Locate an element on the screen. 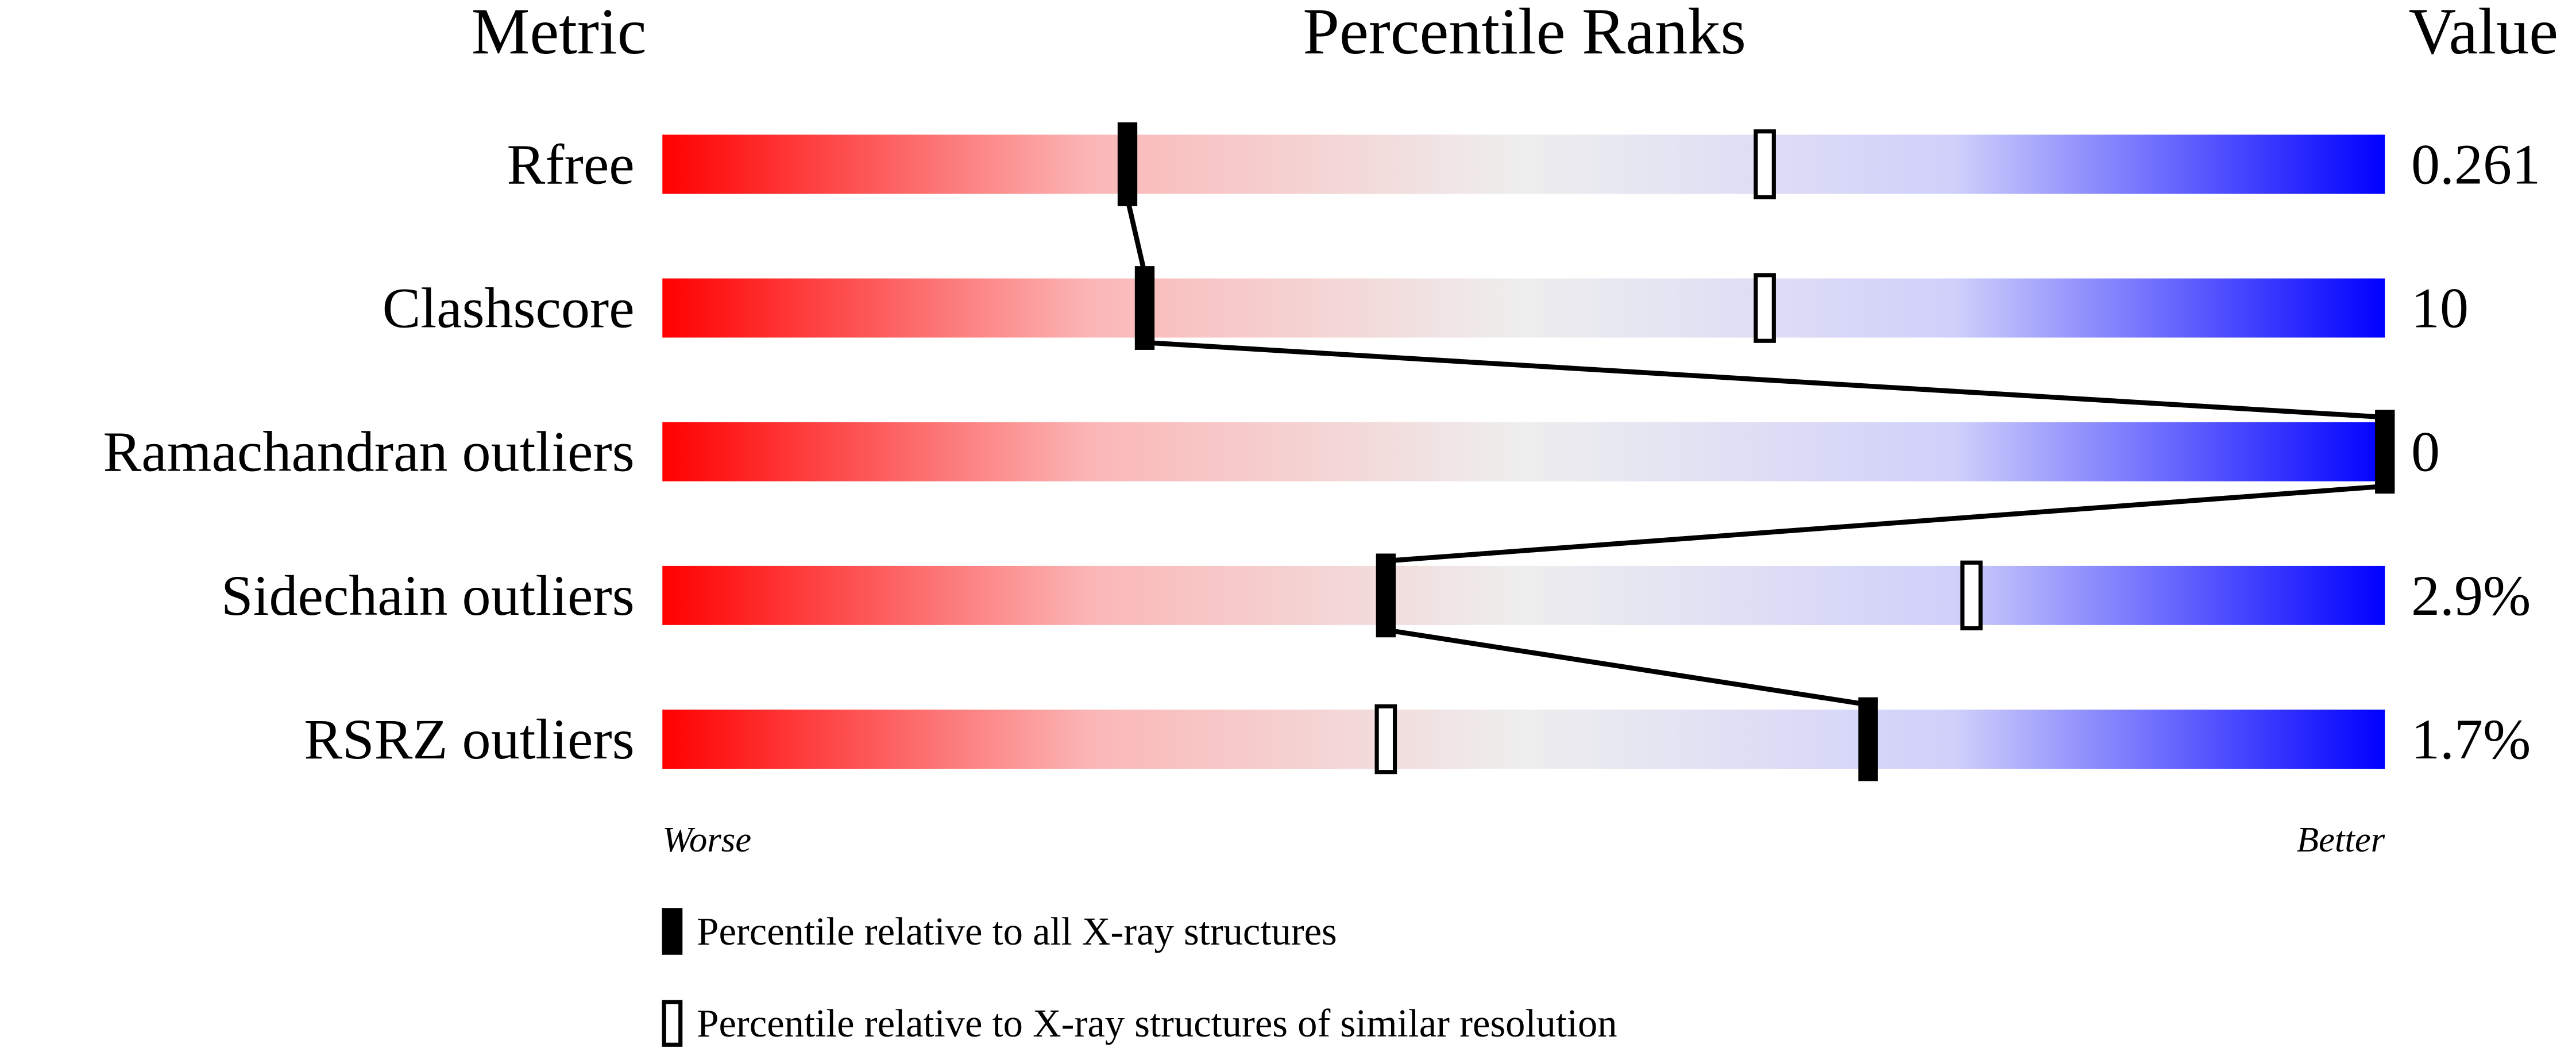 This screenshot has height=1048, width=2576. metric-value: 0 is located at coordinates (2425, 452).